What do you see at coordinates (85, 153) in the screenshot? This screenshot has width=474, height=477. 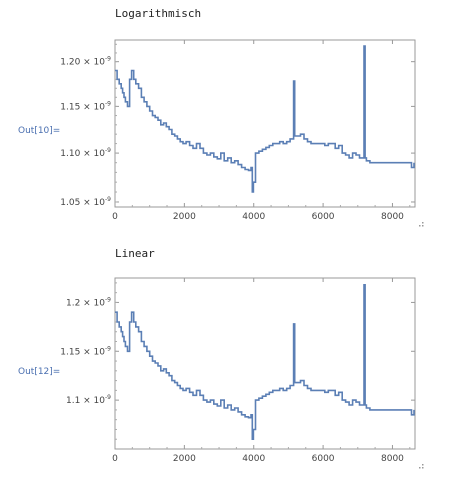 I see `y-tick-label-log-1: 1.10 × 10⁻⁹` at bounding box center [85, 153].